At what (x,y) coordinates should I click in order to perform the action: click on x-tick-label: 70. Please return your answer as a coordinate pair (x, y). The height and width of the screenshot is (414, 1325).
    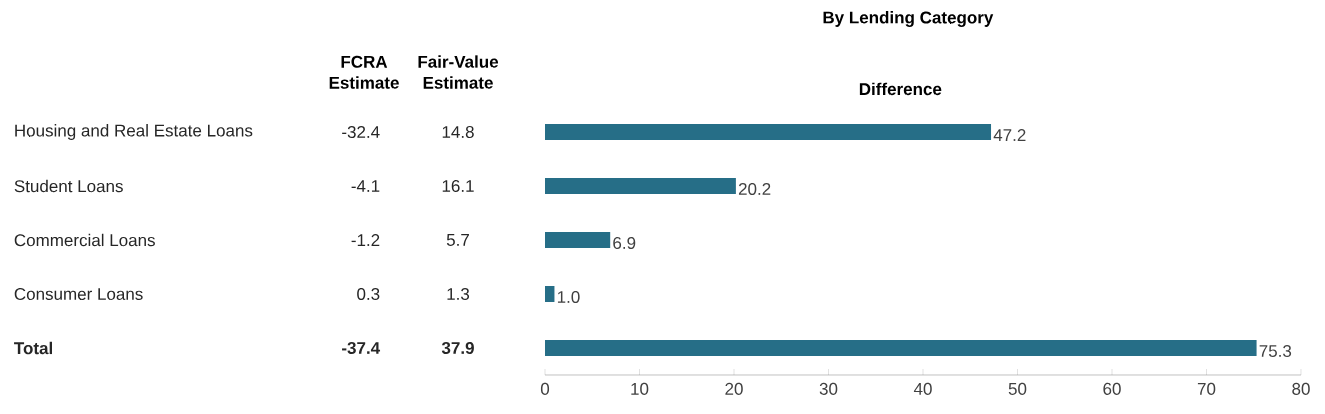
    Looking at the image, I should click on (1206, 388).